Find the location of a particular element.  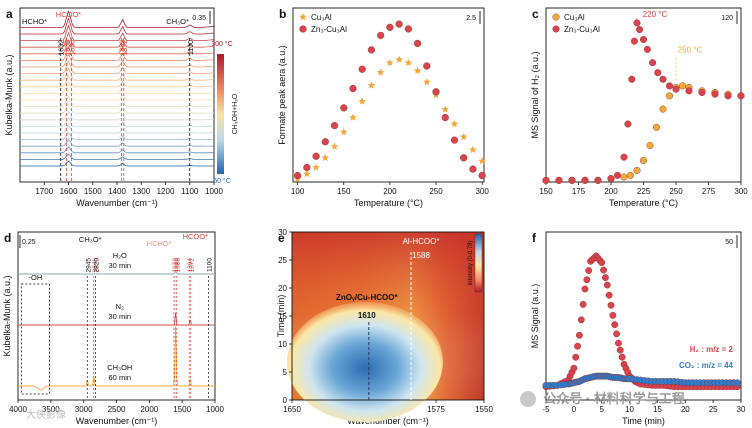

panel-e-frame is located at coordinates (388, 316).